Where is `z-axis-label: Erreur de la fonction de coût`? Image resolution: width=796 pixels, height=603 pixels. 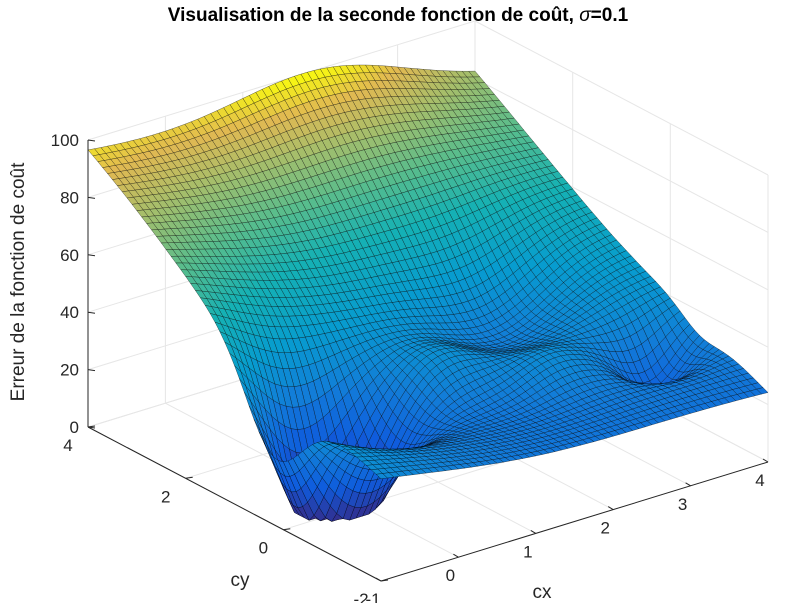 z-axis-label: Erreur de la fonction de coût is located at coordinates (18, 281).